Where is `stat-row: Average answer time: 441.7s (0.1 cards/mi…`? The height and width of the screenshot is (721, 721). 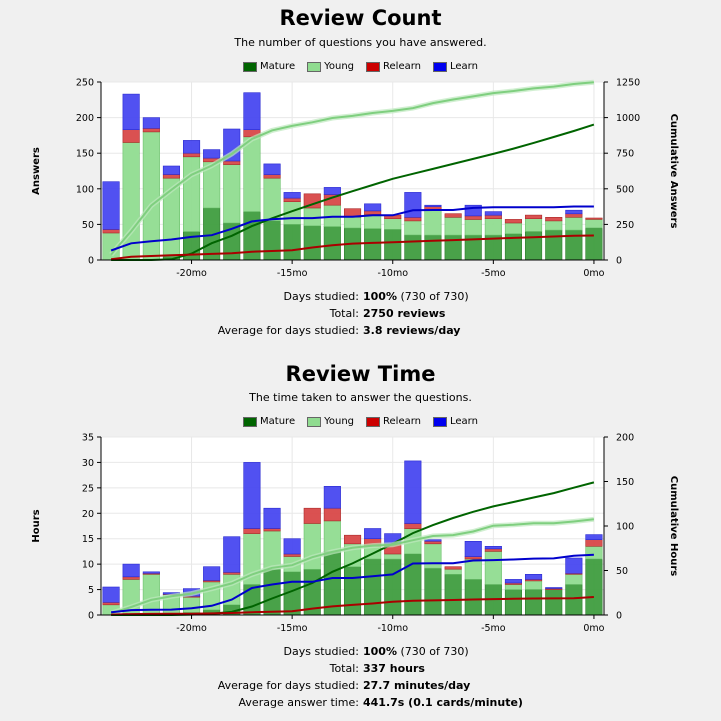 stat-row: Average answer time: 441.7s (0.1 cards/mi… is located at coordinates (360, 704).